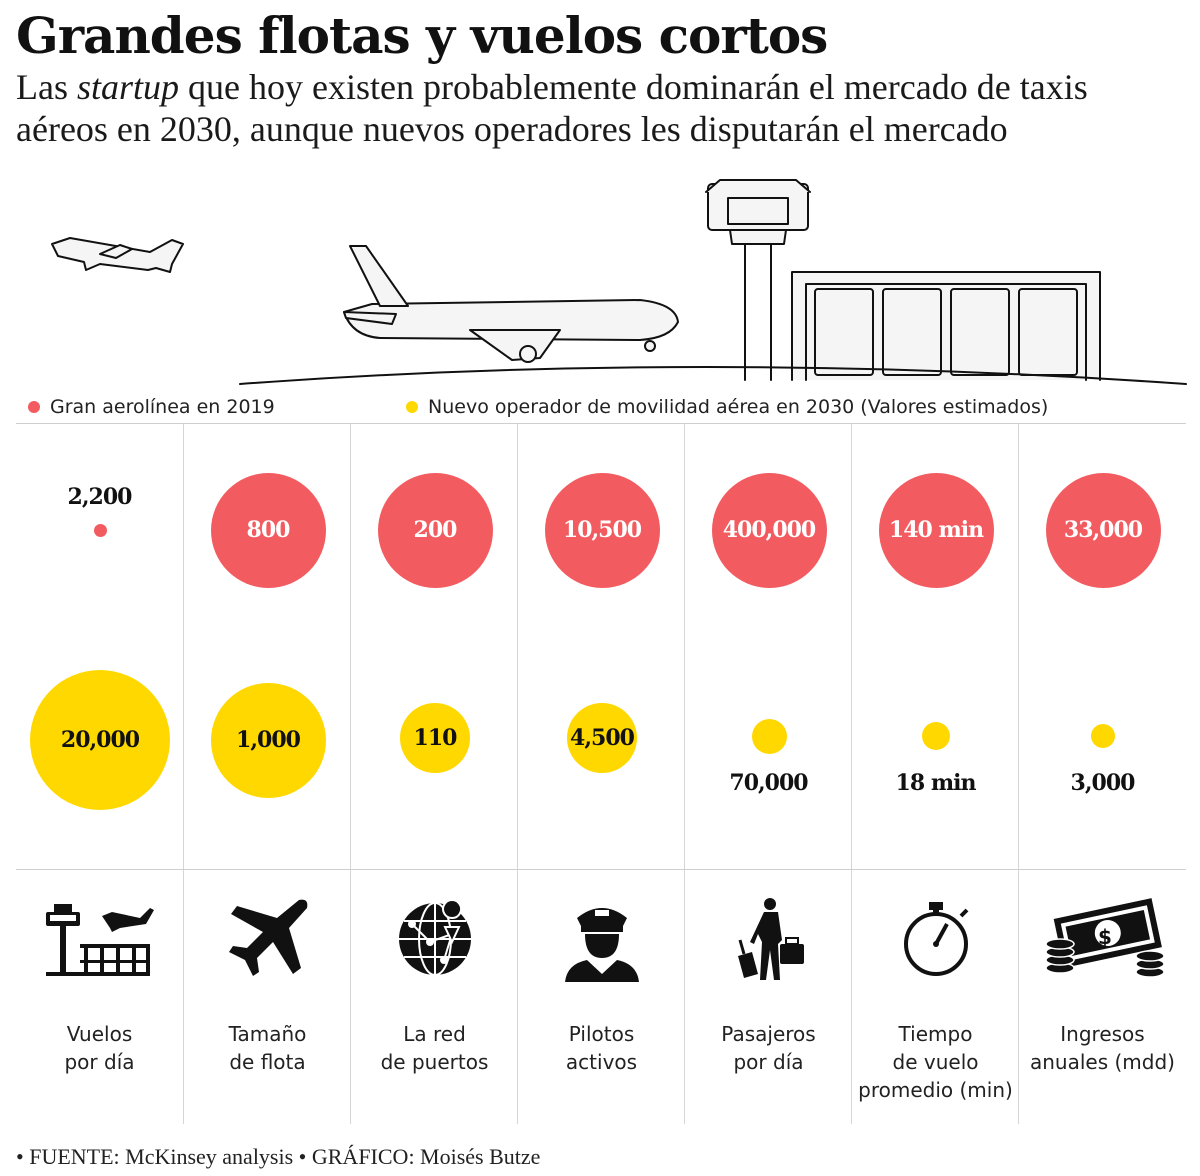  Describe the element at coordinates (601, 774) in the screenshot. I see `category-column: 10,500 4,500 Pilotos activos` at that location.